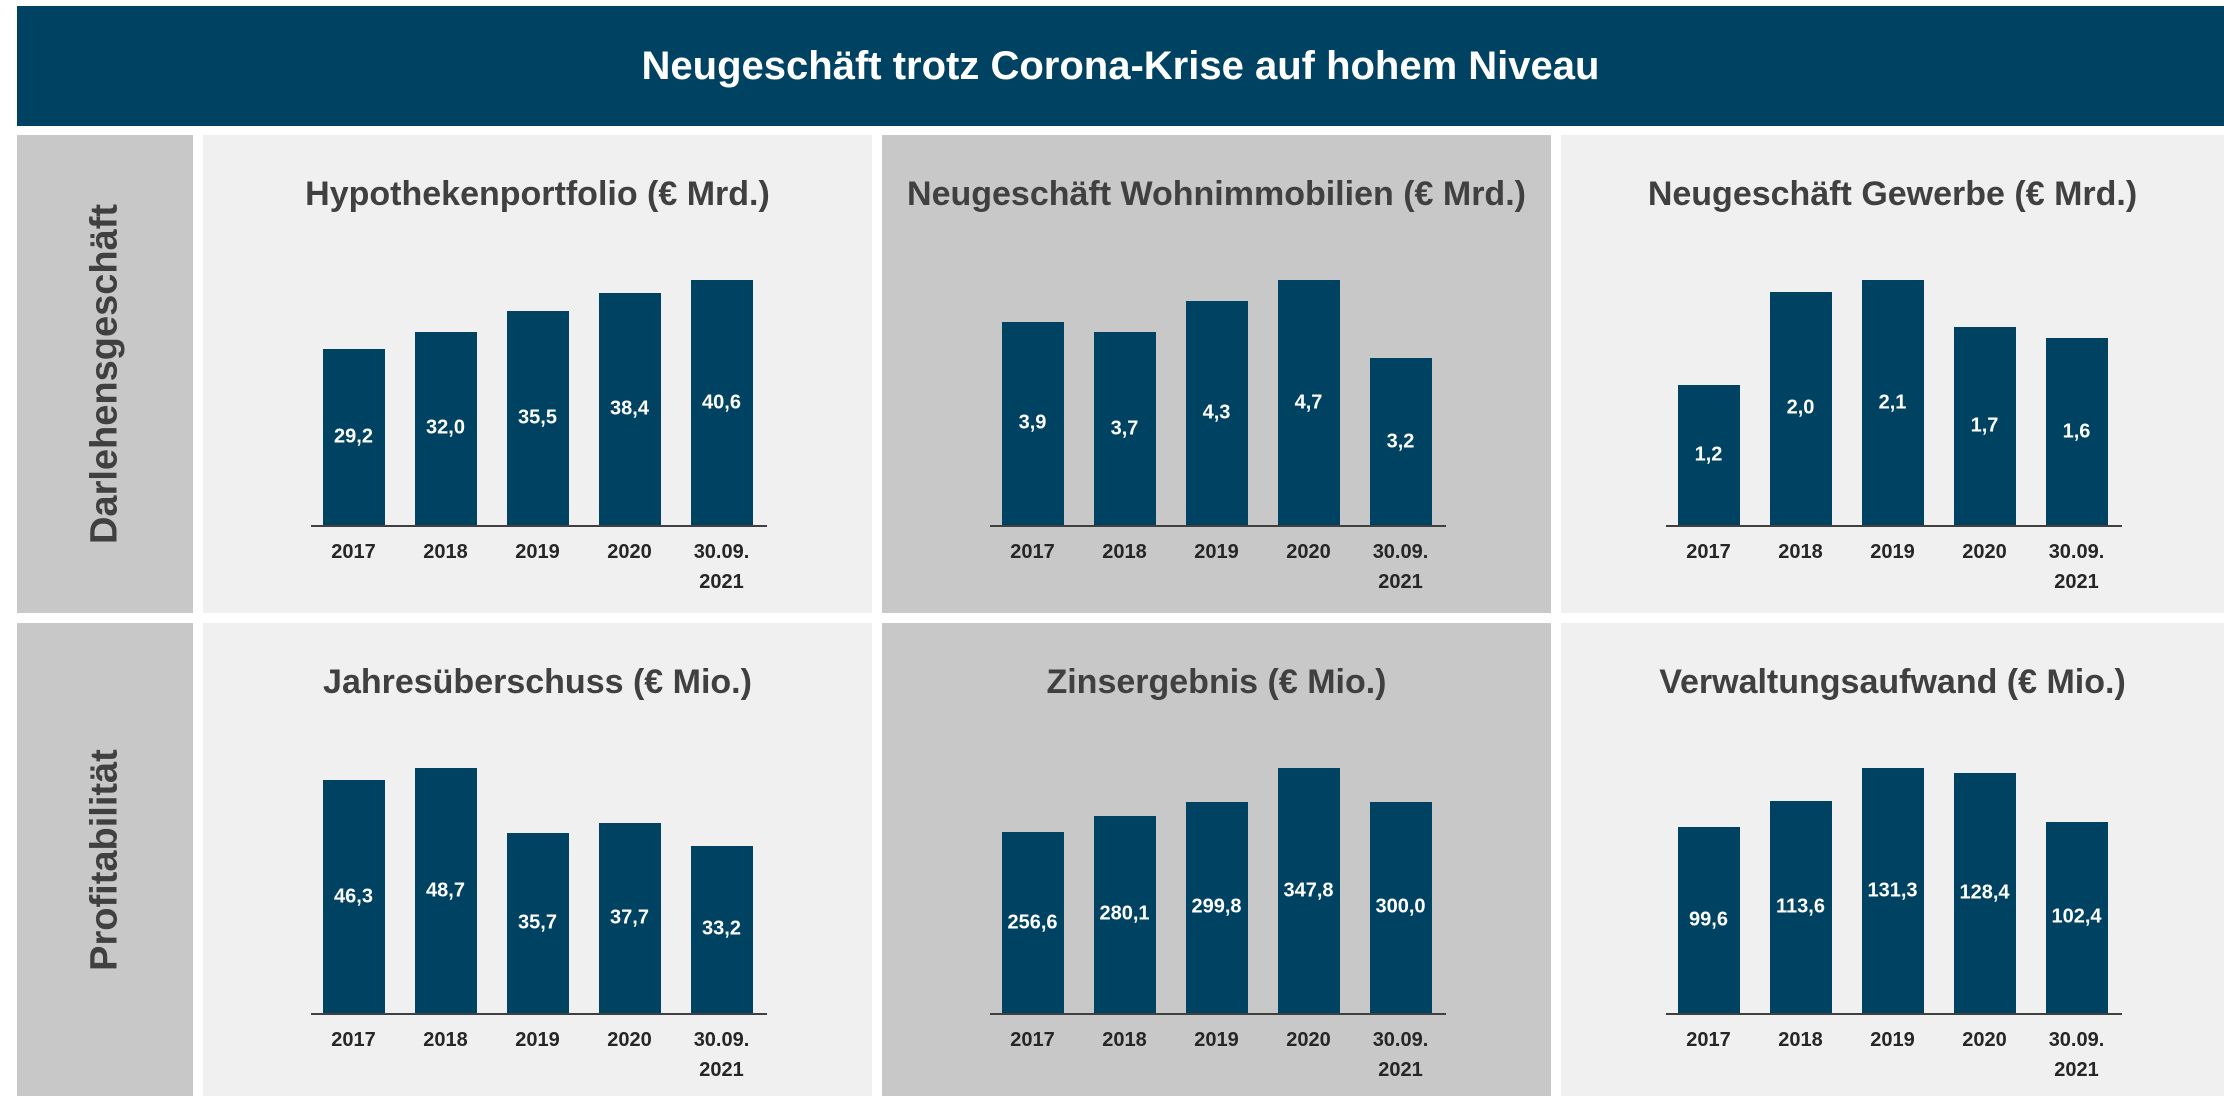 This screenshot has height=1096, width=2224. I want to click on row-label-box: Darlehensgeschäft, so click(105, 374).